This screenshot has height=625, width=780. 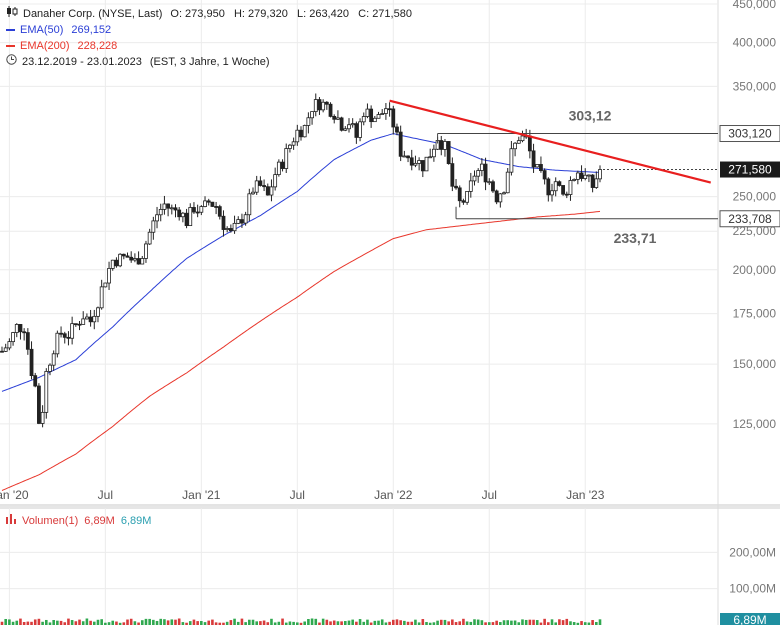 I want to click on trendline, so click(x=550, y=141).